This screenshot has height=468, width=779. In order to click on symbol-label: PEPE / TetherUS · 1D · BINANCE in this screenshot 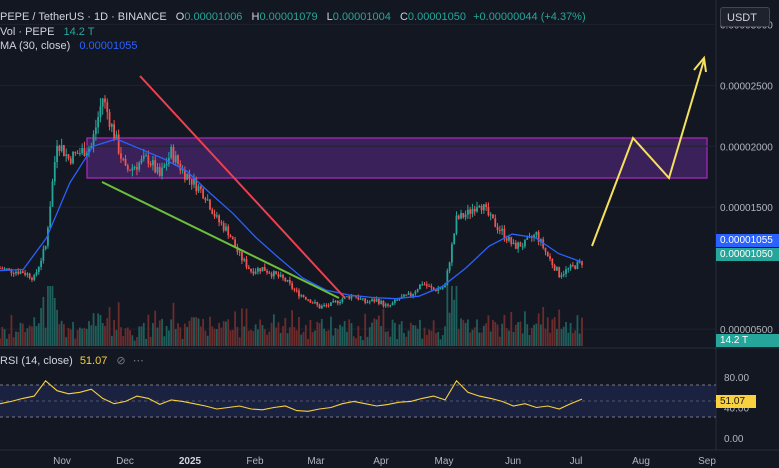, I will do `click(83, 17)`.